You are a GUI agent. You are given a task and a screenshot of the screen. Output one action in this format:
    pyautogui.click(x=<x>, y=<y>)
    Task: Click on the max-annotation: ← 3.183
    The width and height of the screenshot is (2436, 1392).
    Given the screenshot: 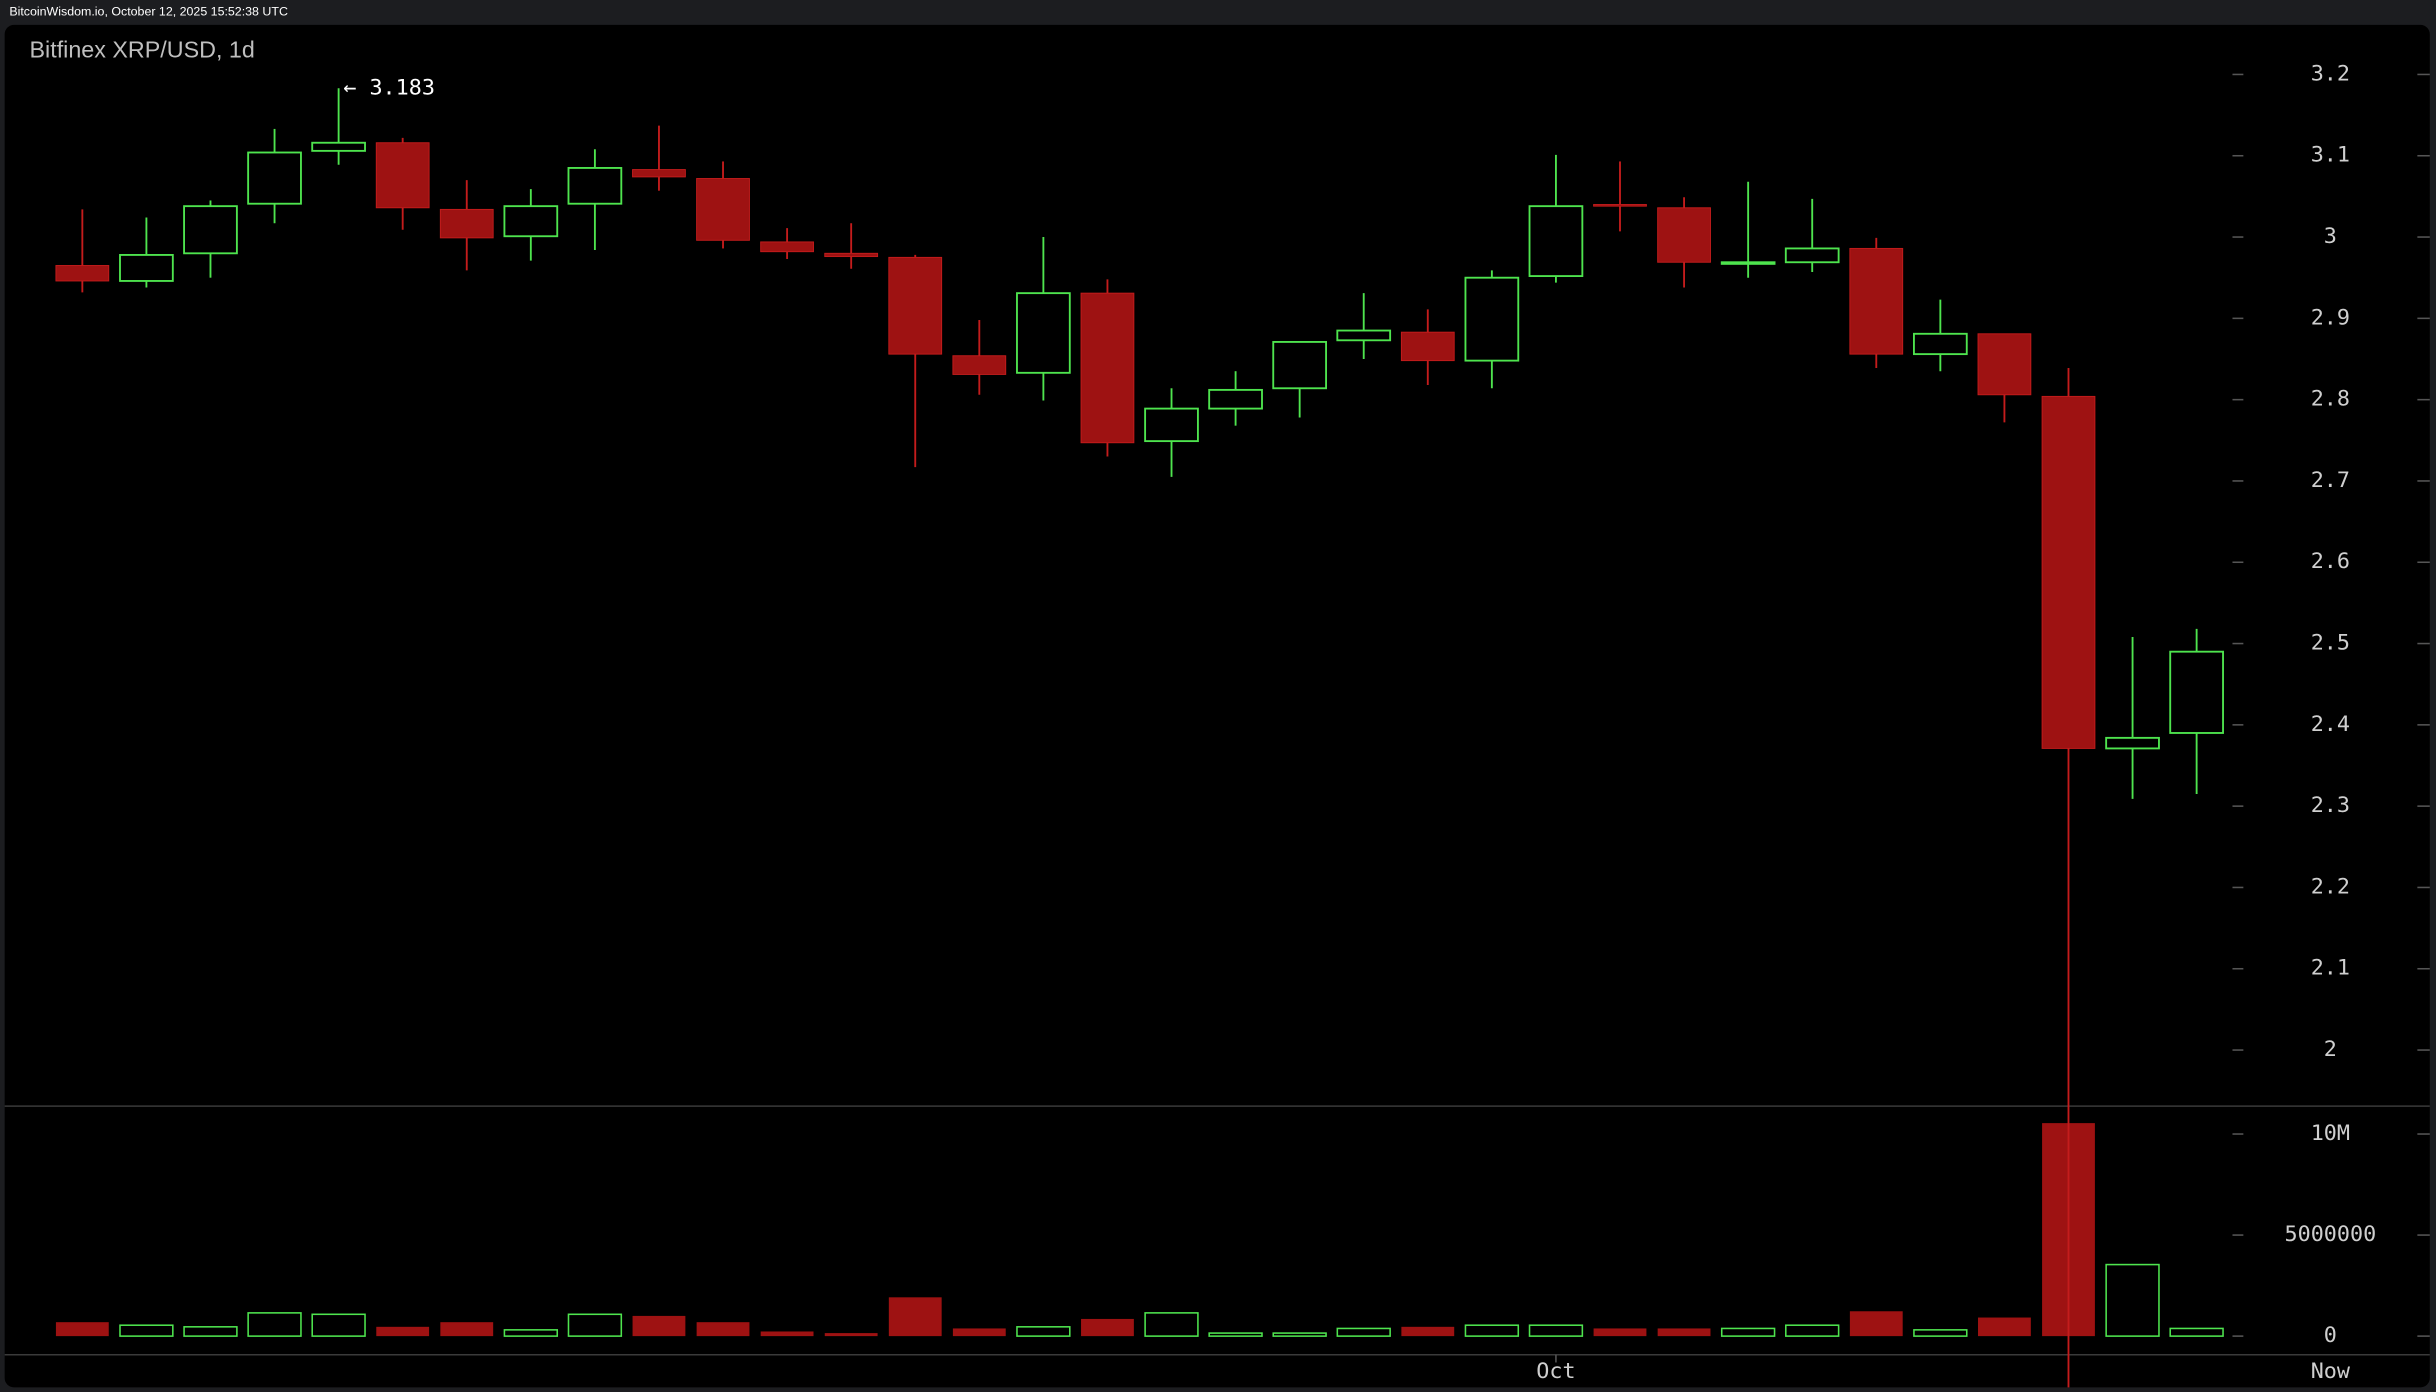 What is the action you would take?
    pyautogui.click(x=389, y=87)
    